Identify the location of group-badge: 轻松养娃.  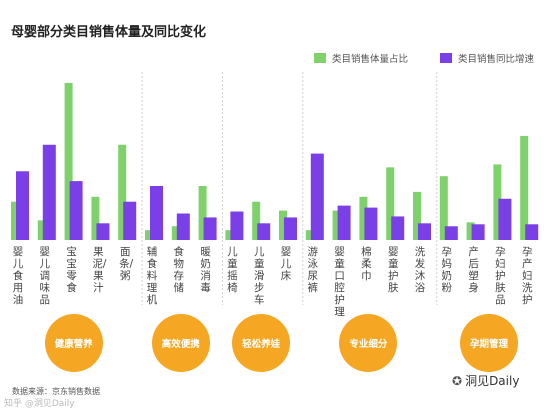
(261, 343).